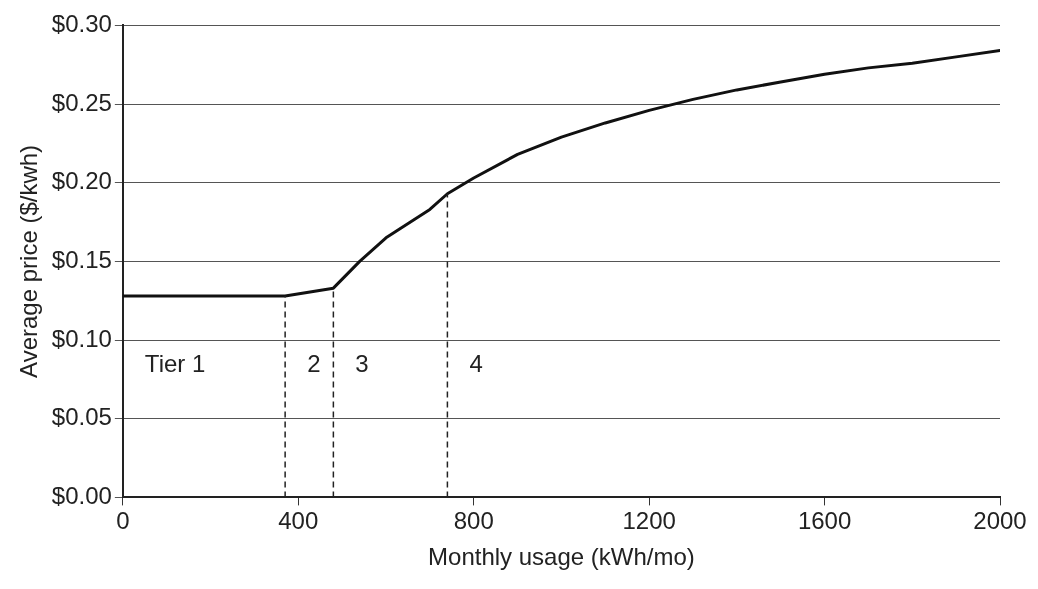 The image size is (1038, 589). Describe the element at coordinates (81, 338) in the screenshot. I see `y-tick-label: $0.10` at that location.